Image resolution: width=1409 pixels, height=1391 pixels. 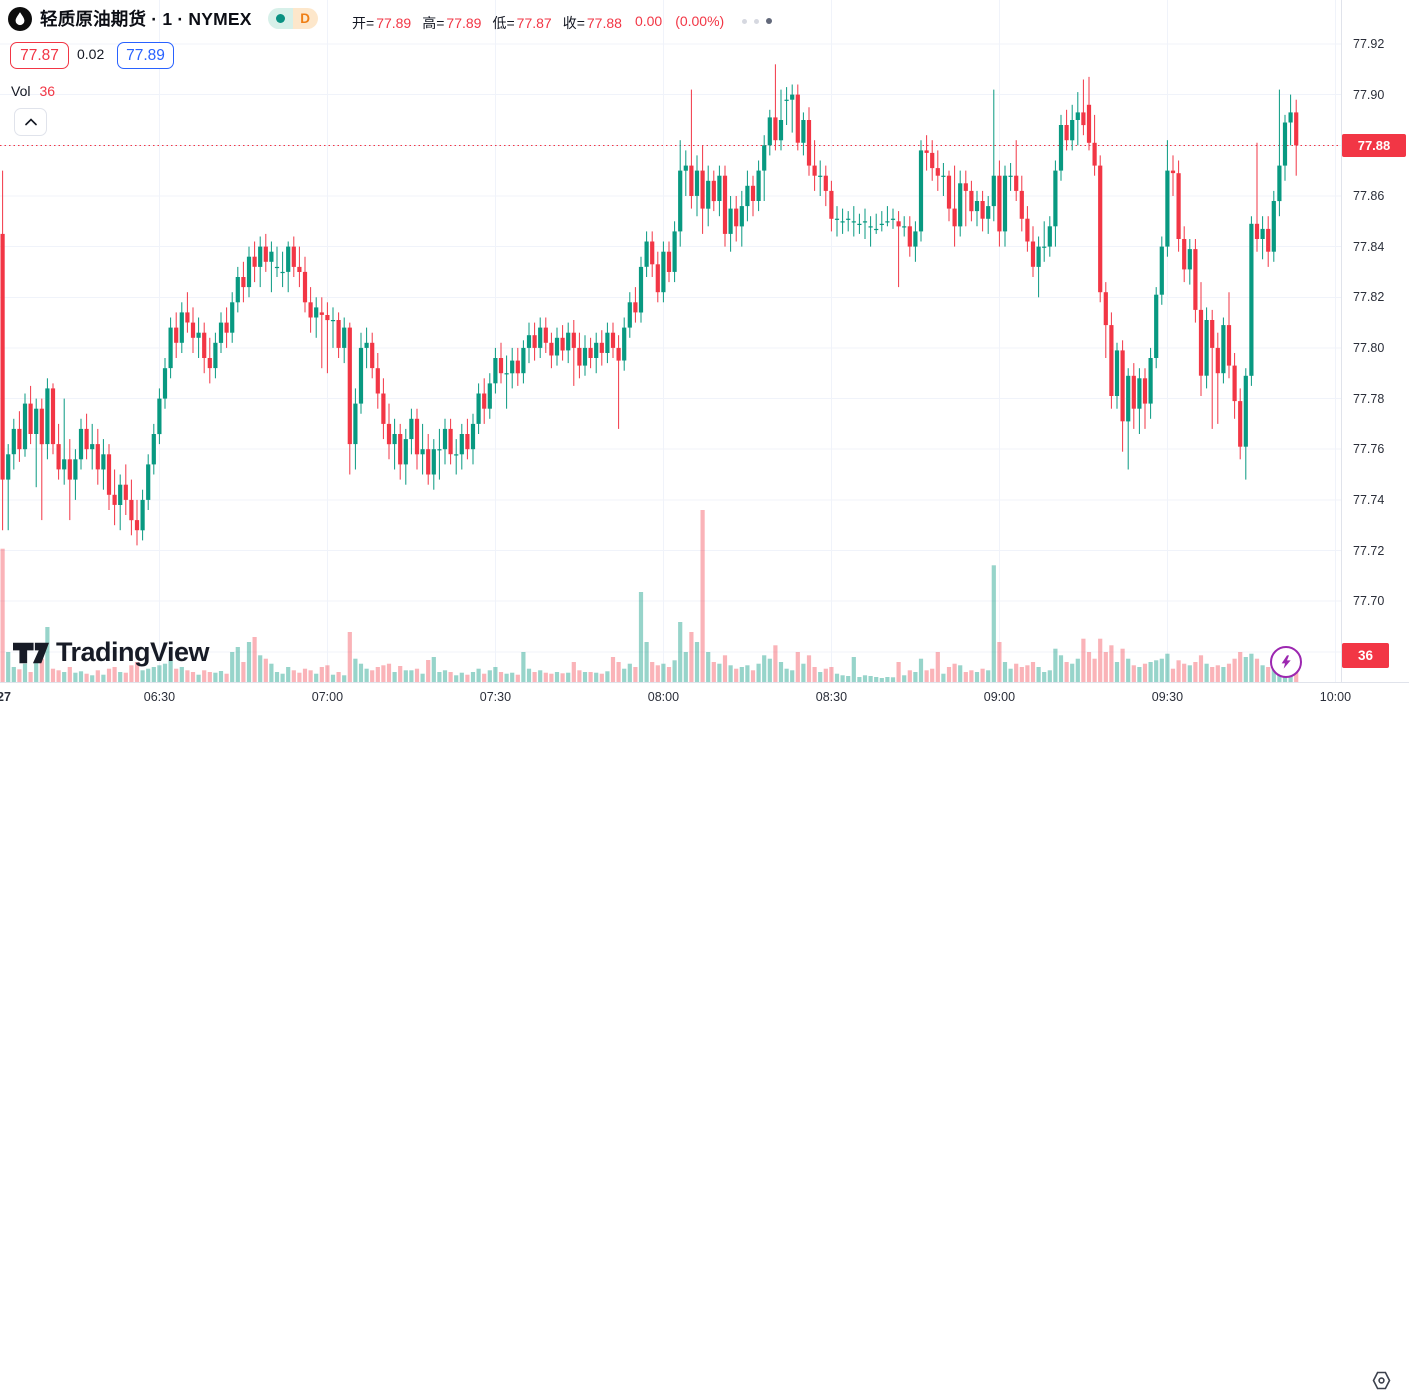 What do you see at coordinates (146, 19) in the screenshot?
I see `symbol-title: 轻质原油期货 · 1 · NYMEX` at bounding box center [146, 19].